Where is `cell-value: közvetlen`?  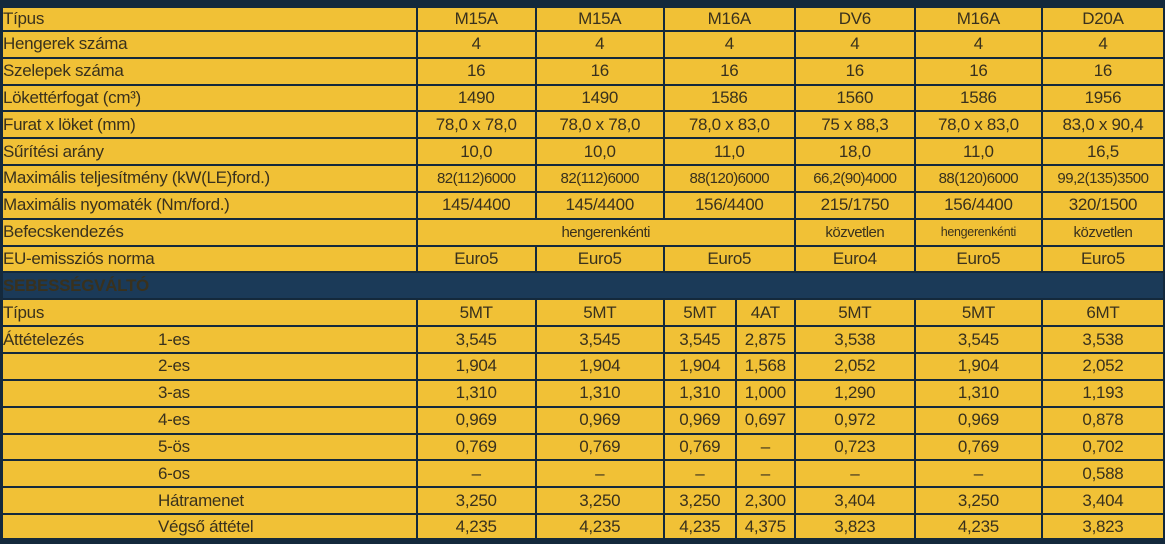
cell-value: közvetlen is located at coordinates (854, 232).